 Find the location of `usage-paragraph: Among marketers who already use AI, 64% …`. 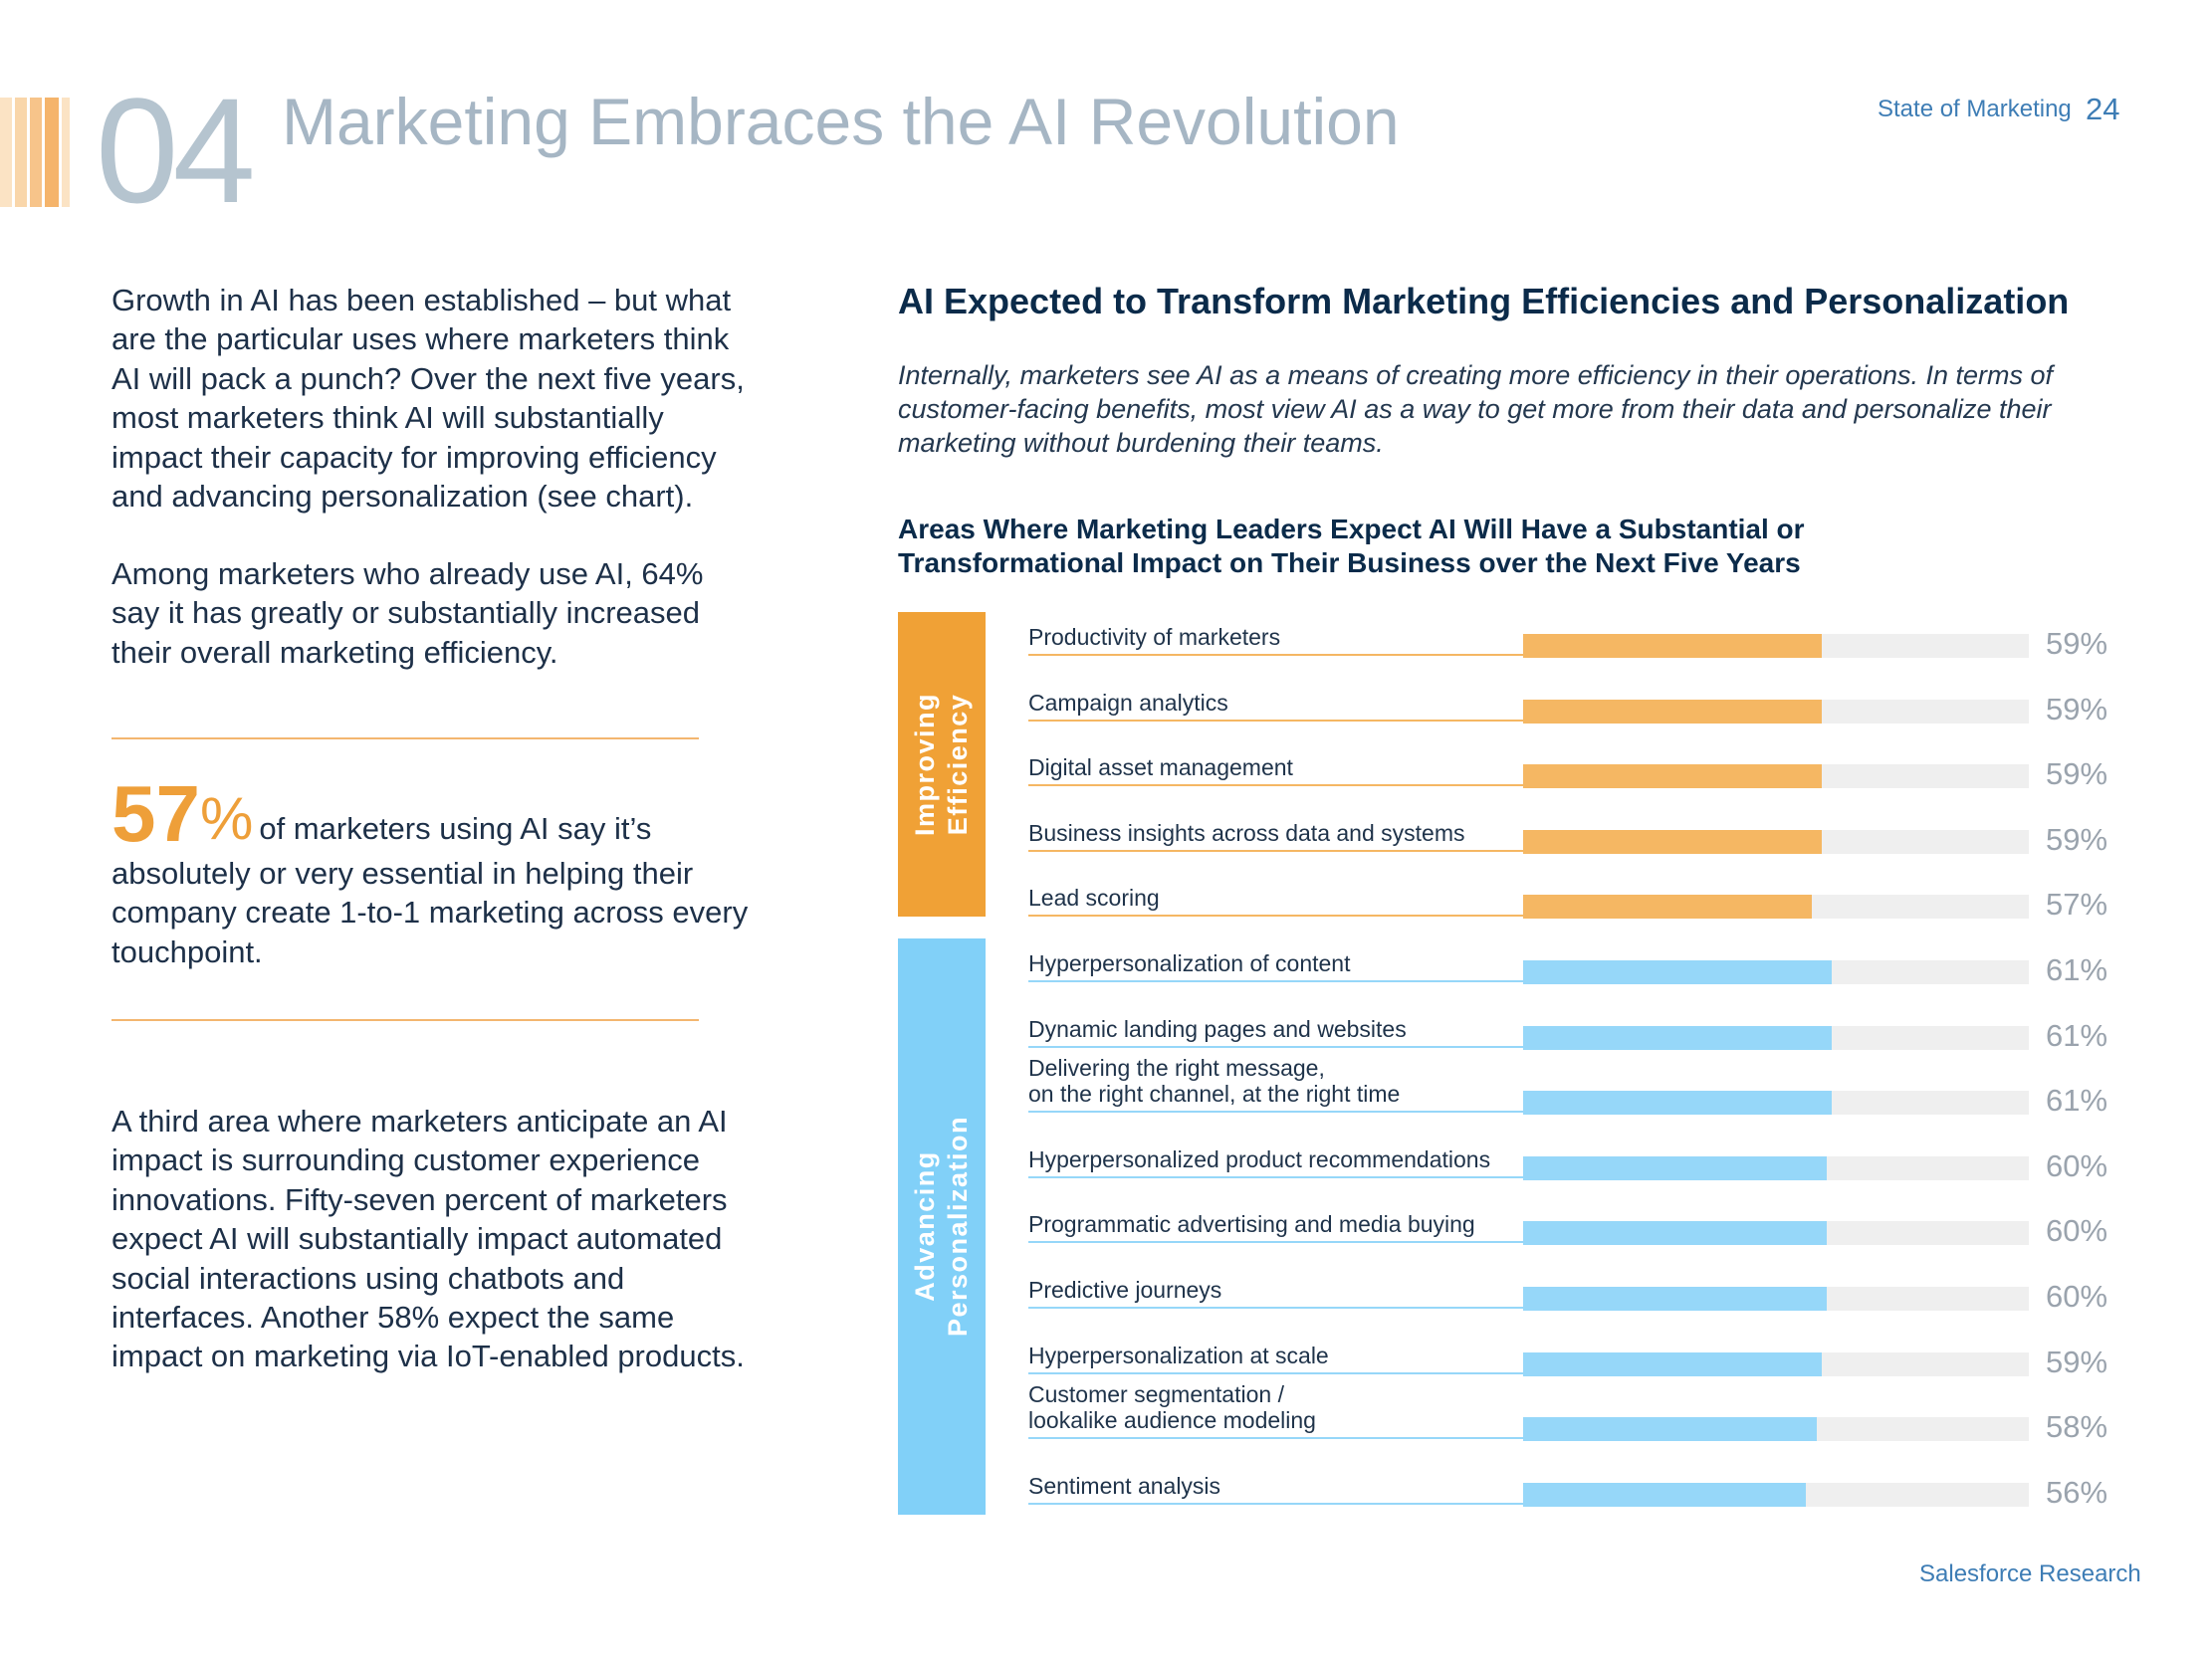

usage-paragraph: Among marketers who already use AI, 64% … is located at coordinates (407, 613).